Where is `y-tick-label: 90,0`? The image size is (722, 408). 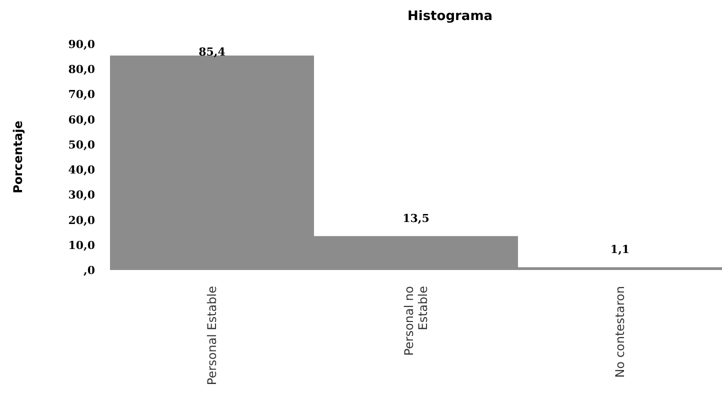
y-tick-label: 90,0 is located at coordinates (82, 44).